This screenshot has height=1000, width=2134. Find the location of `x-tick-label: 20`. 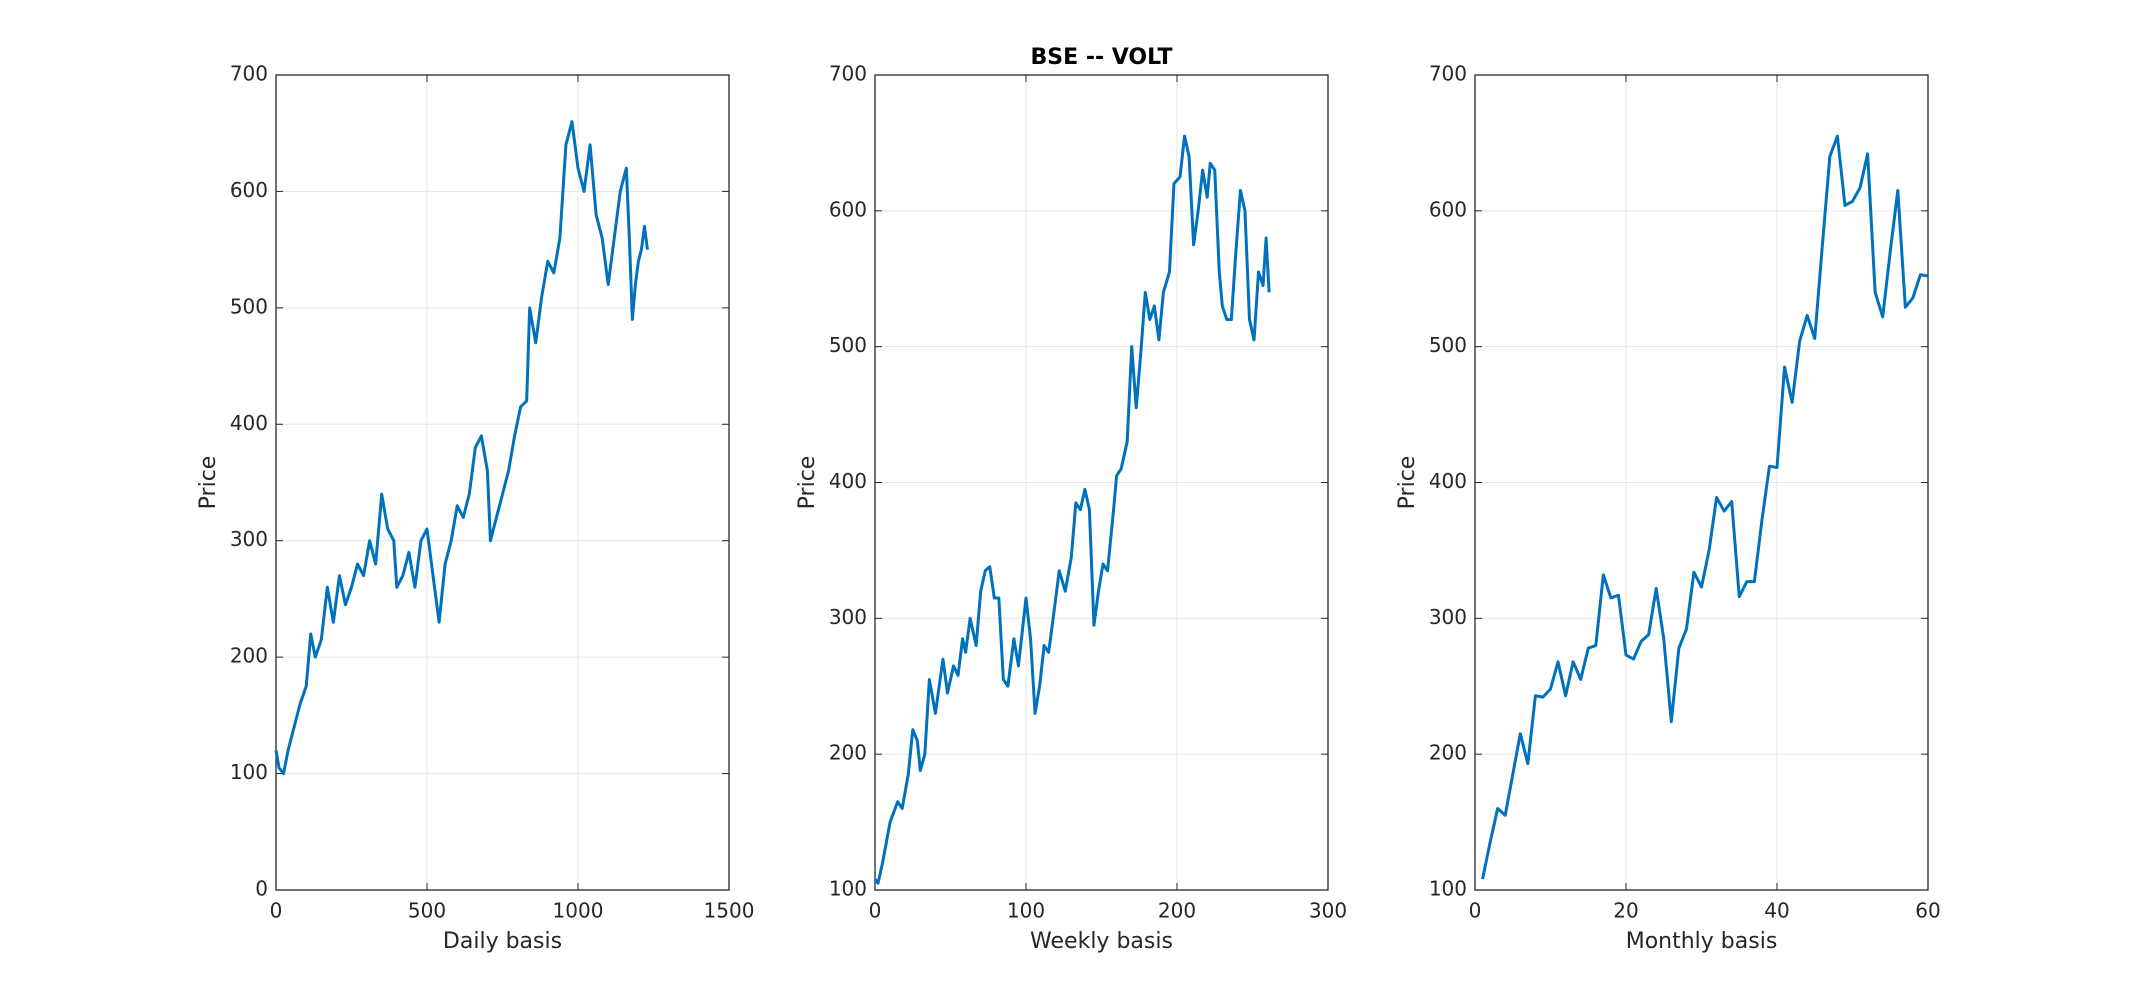

x-tick-label: 20 is located at coordinates (1625, 911).